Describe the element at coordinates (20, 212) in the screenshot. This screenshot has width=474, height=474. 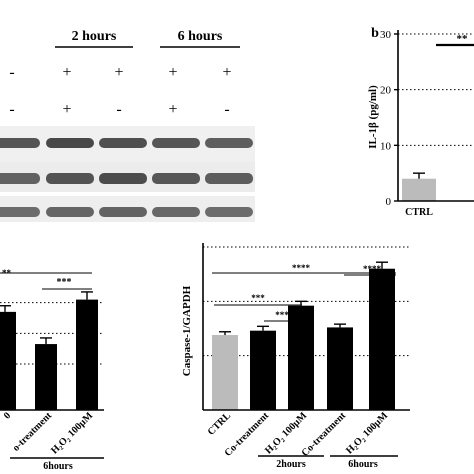
I see `blot-band-row3-lane1` at that location.